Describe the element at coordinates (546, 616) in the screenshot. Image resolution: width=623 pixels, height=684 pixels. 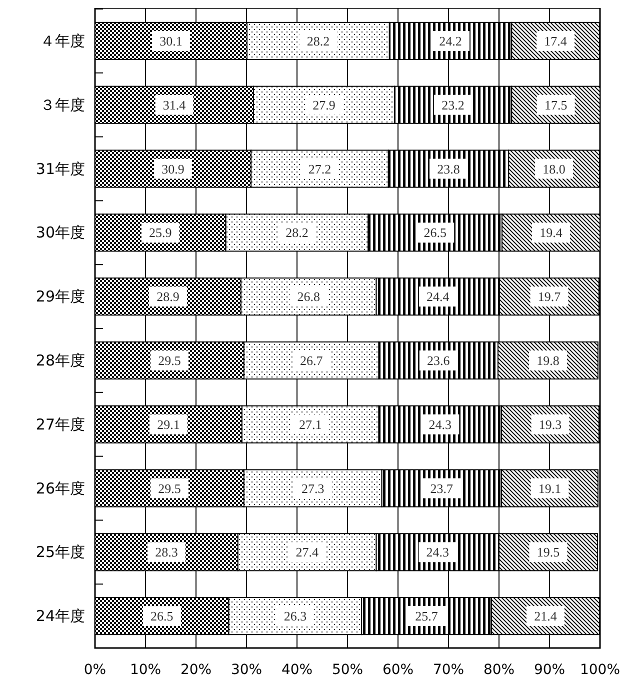
I see `data-label: 21.4` at that location.